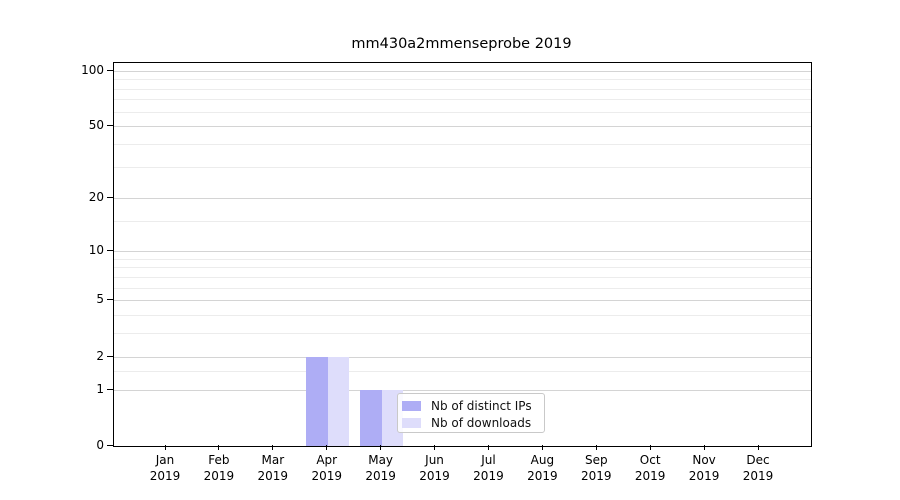 The height and width of the screenshot is (500, 900). I want to click on x-tick-label: Feb 2019, so click(219, 468).